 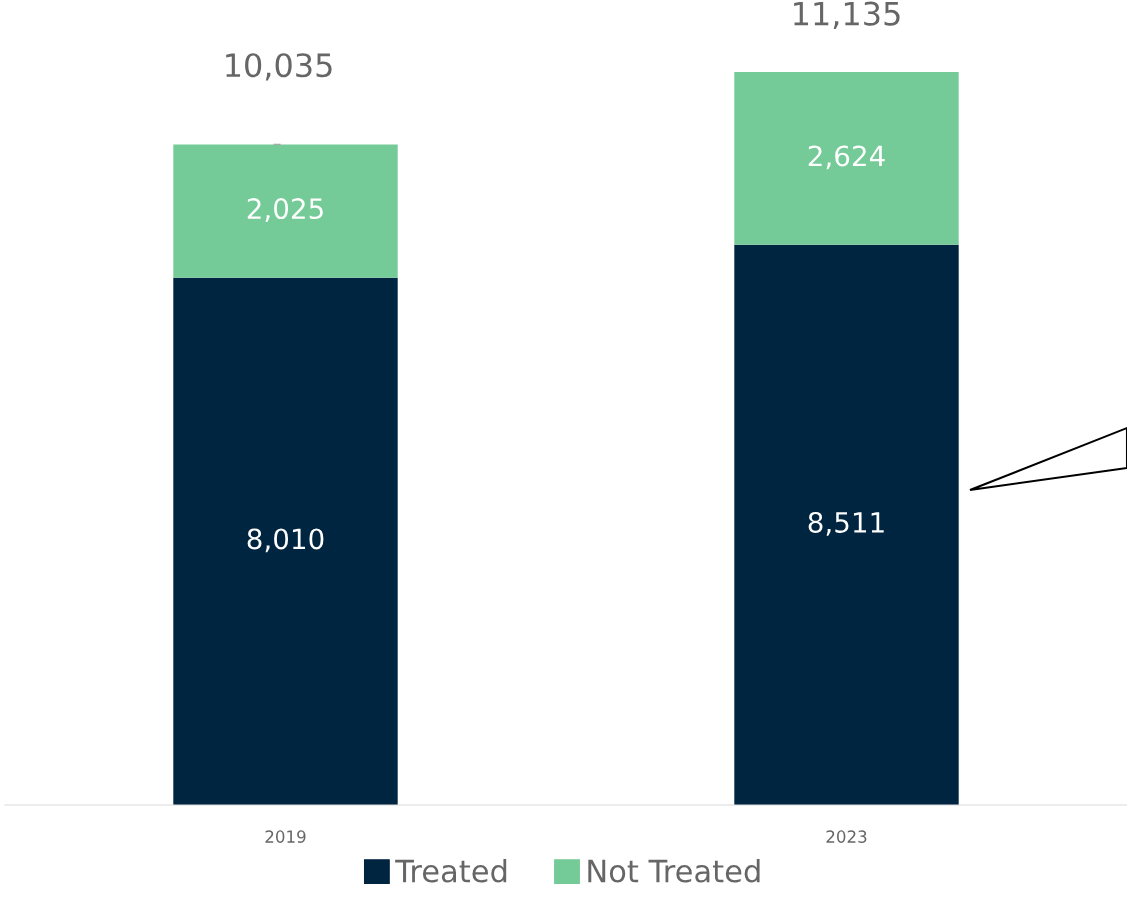 I want to click on x-tick-label: 2019, so click(x=285, y=836).